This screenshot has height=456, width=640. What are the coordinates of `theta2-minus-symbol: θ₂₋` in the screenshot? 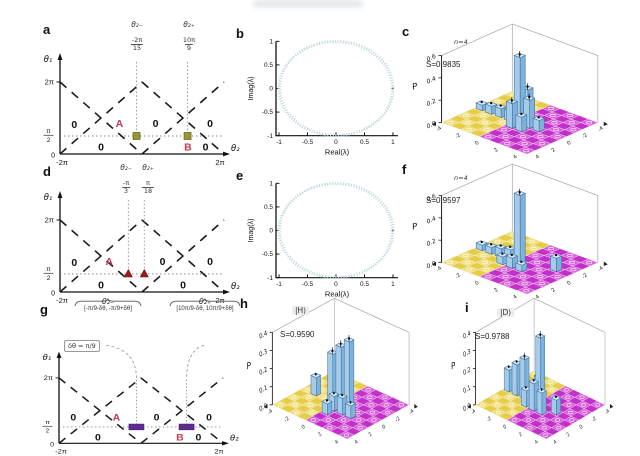 It's located at (108, 301).